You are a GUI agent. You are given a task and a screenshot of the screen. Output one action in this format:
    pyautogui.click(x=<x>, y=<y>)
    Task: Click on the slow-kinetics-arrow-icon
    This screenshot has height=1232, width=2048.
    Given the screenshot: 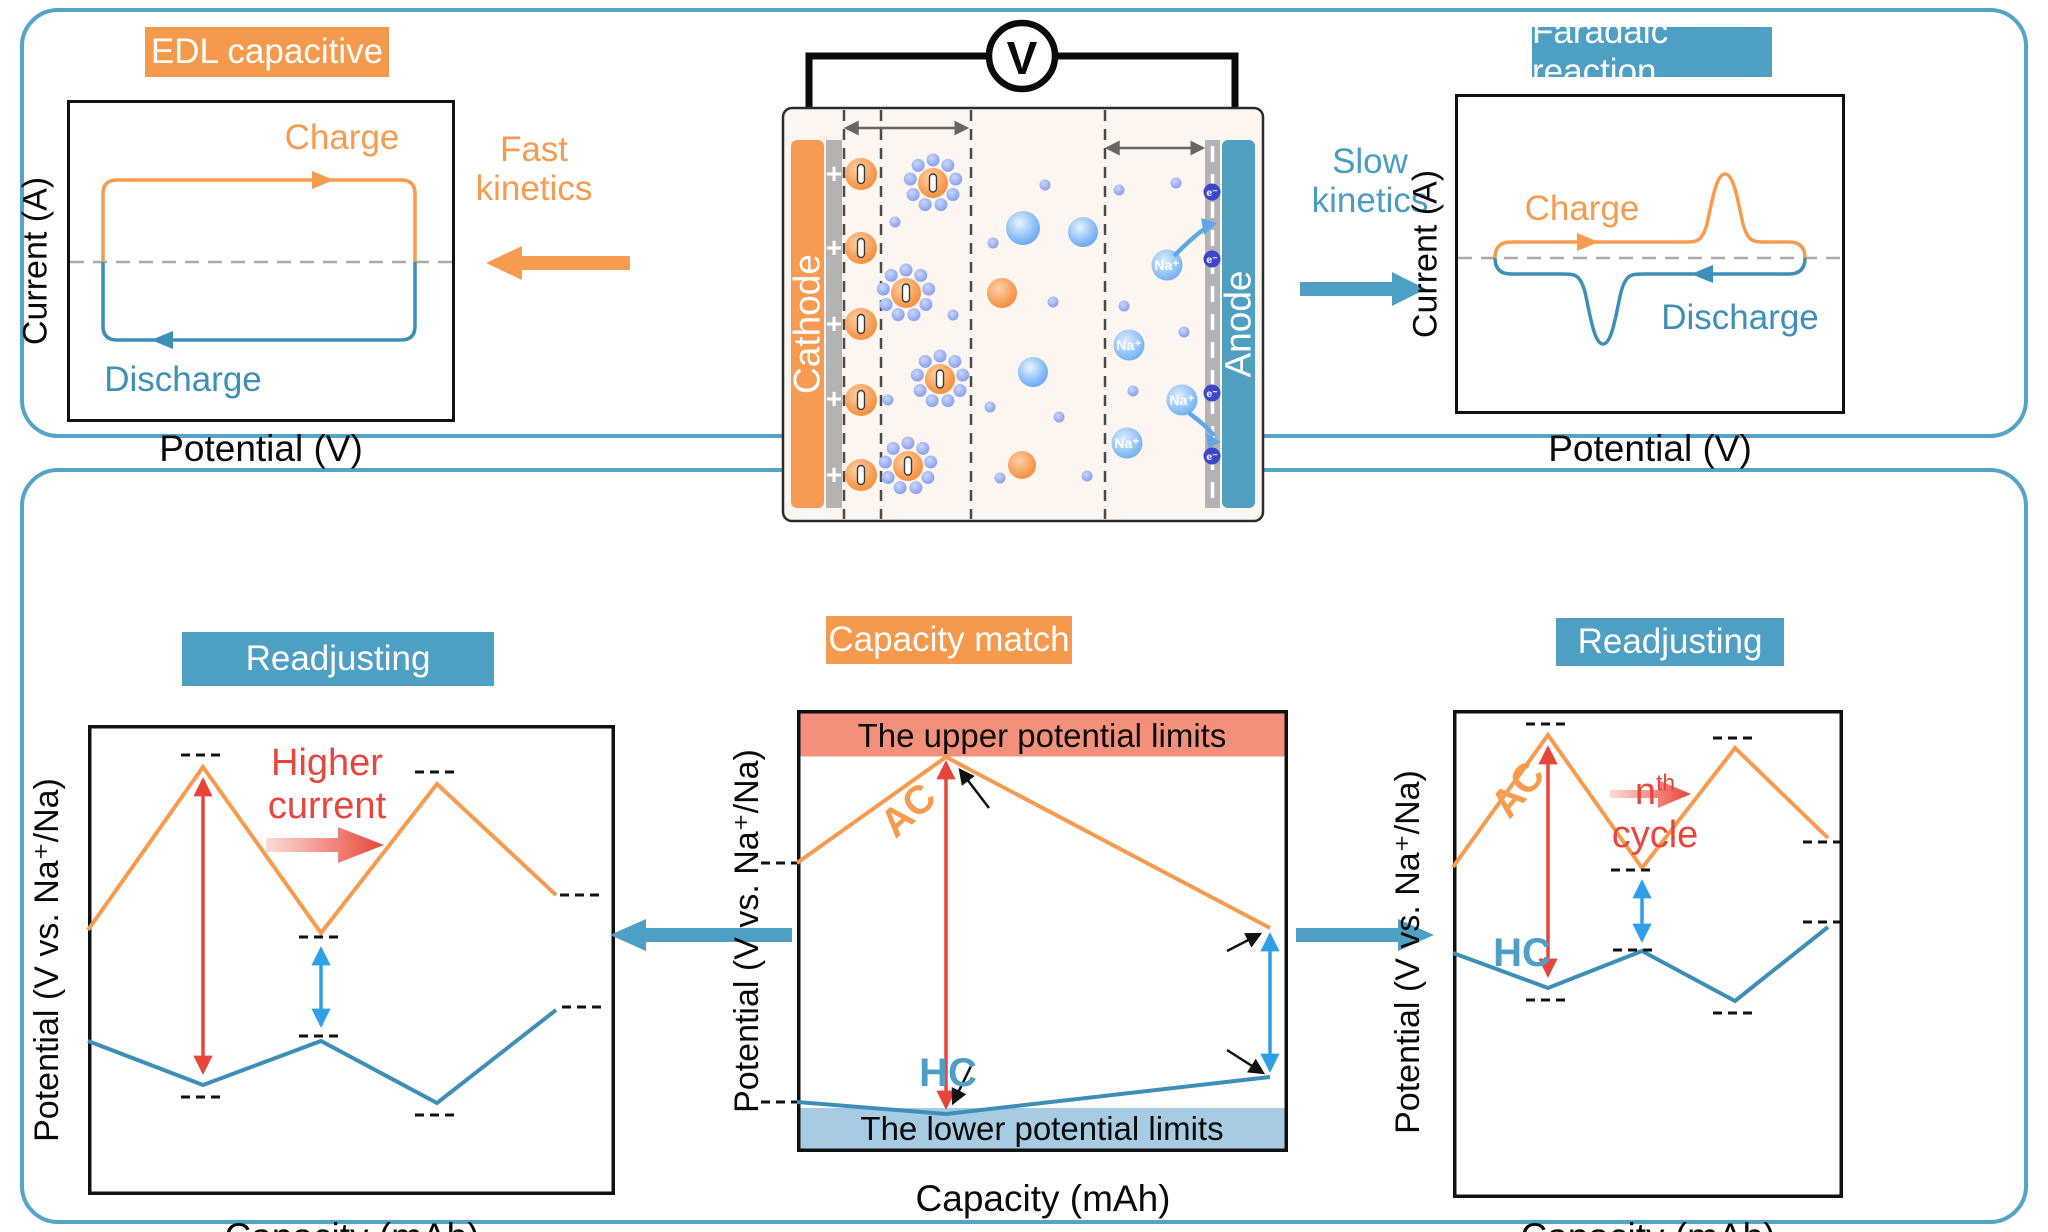 What is the action you would take?
    pyautogui.click(x=1363, y=289)
    